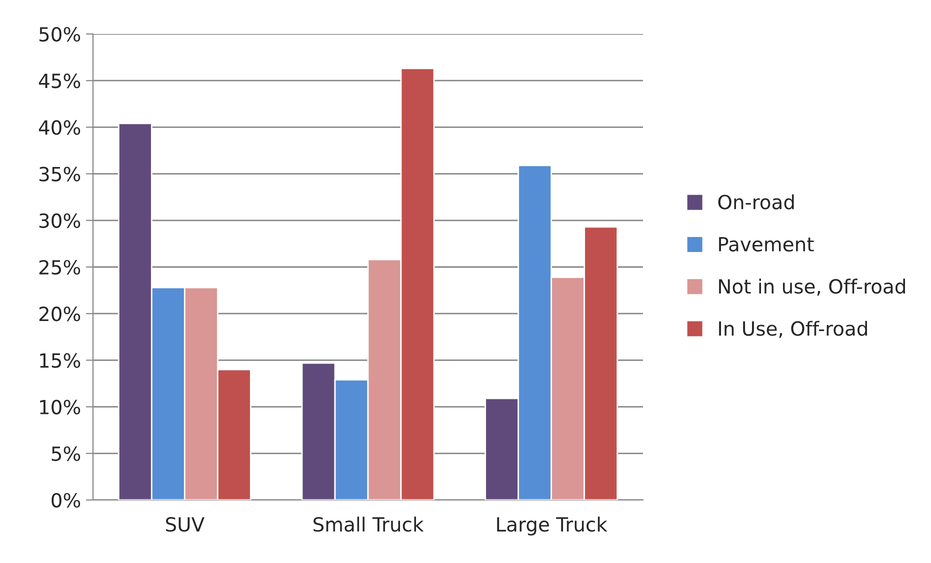  Describe the element at coordinates (793, 329) in the screenshot. I see `legend-label: In Use, Off-road` at that location.